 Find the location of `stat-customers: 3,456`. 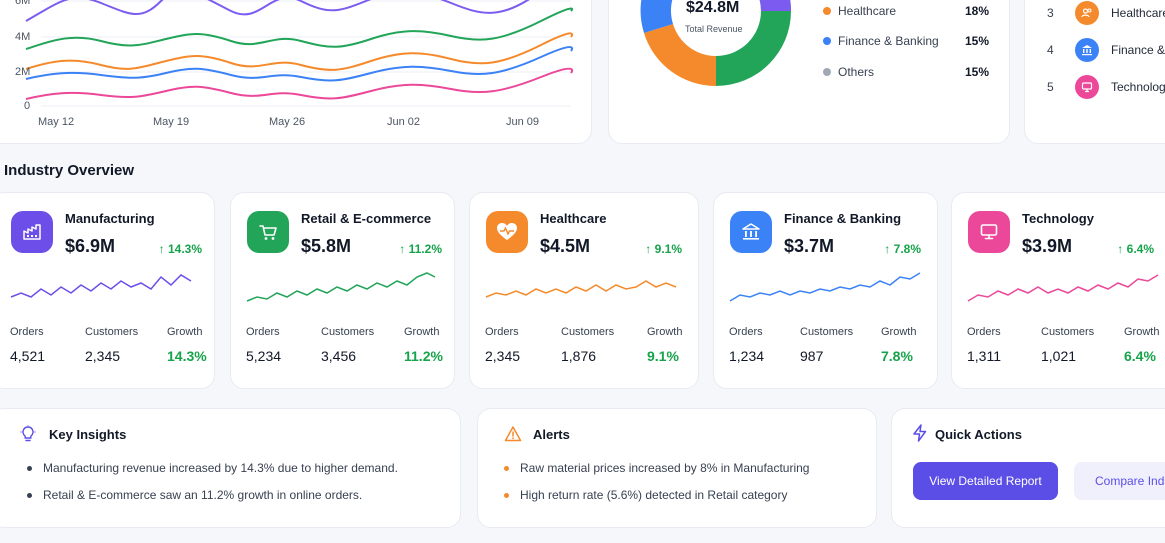

stat-customers: 3,456 is located at coordinates (339, 356).